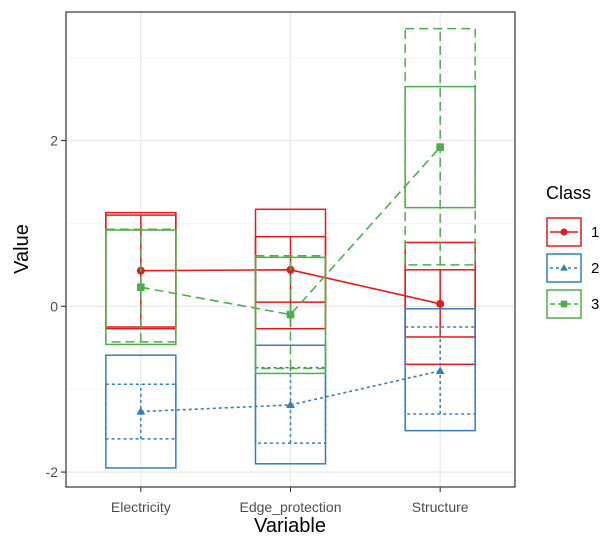 The image size is (602, 539). I want to click on x-tick-label-1: Edge_protection, so click(291, 507).